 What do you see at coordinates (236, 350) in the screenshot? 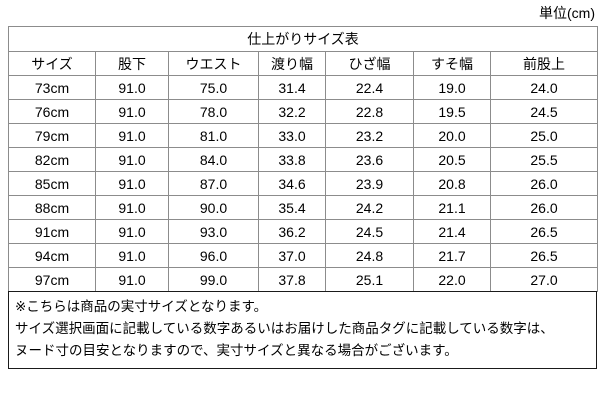
I see `note-line-3: ヌード寸の目安となりますので、実寸サイズと異なる場合がございます。` at bounding box center [236, 350].